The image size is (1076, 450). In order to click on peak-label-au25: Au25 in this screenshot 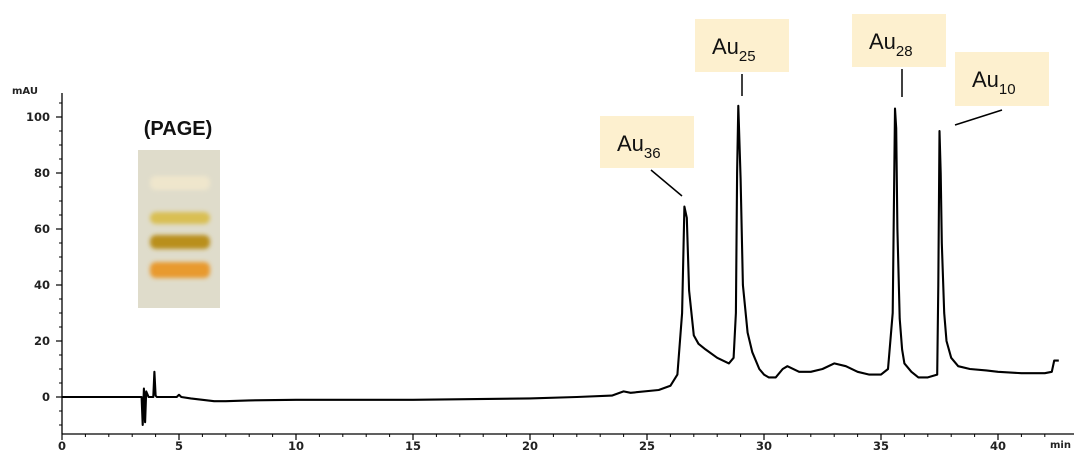, I will do `click(742, 57)`.